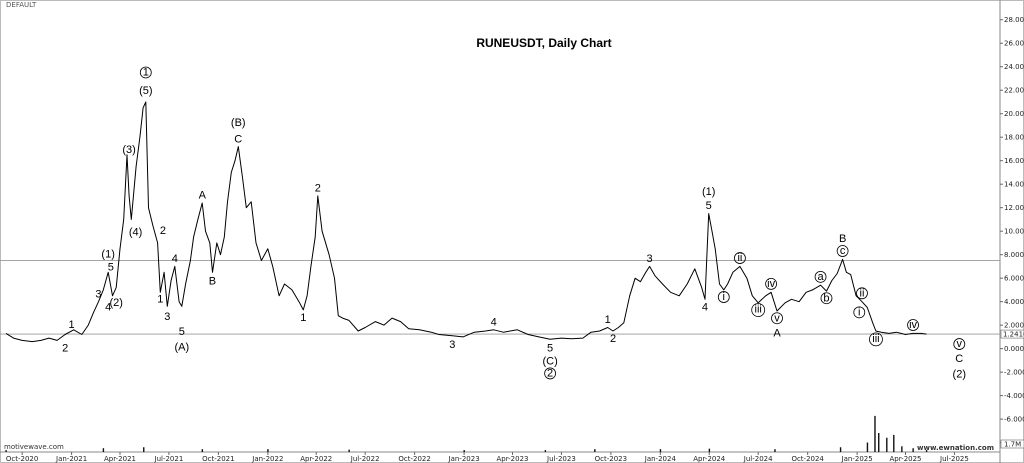  I want to click on time-tick-label: Jul-2021, so click(169, 459).